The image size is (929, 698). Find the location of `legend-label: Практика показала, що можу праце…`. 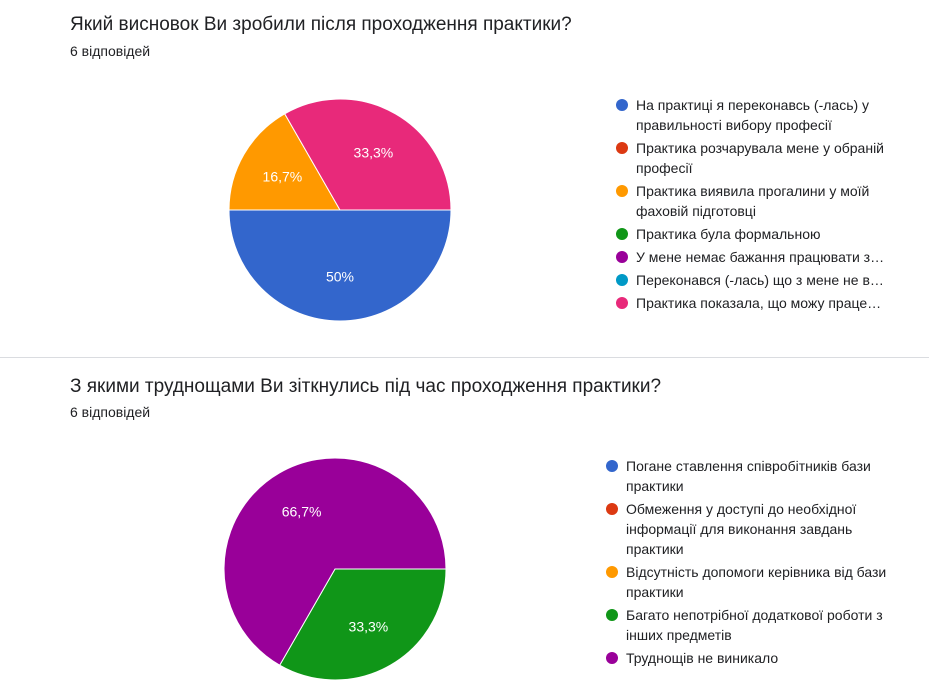

legend-label: Практика показала, що можу праце… is located at coordinates (759, 303).